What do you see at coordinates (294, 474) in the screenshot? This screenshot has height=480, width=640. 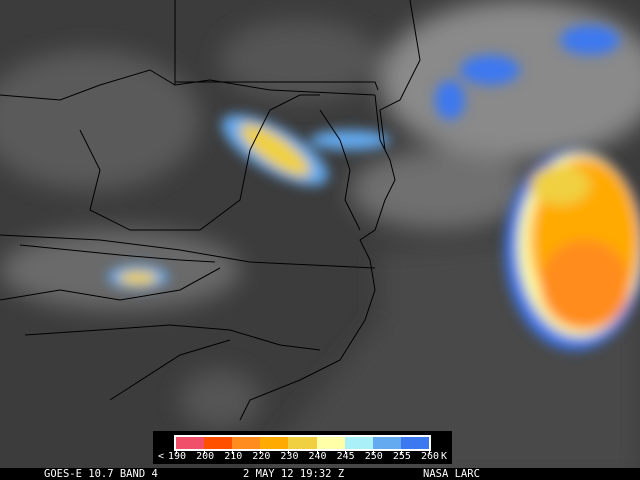 I see `datetime-label: 2 MAY 12 19:32 Z` at bounding box center [294, 474].